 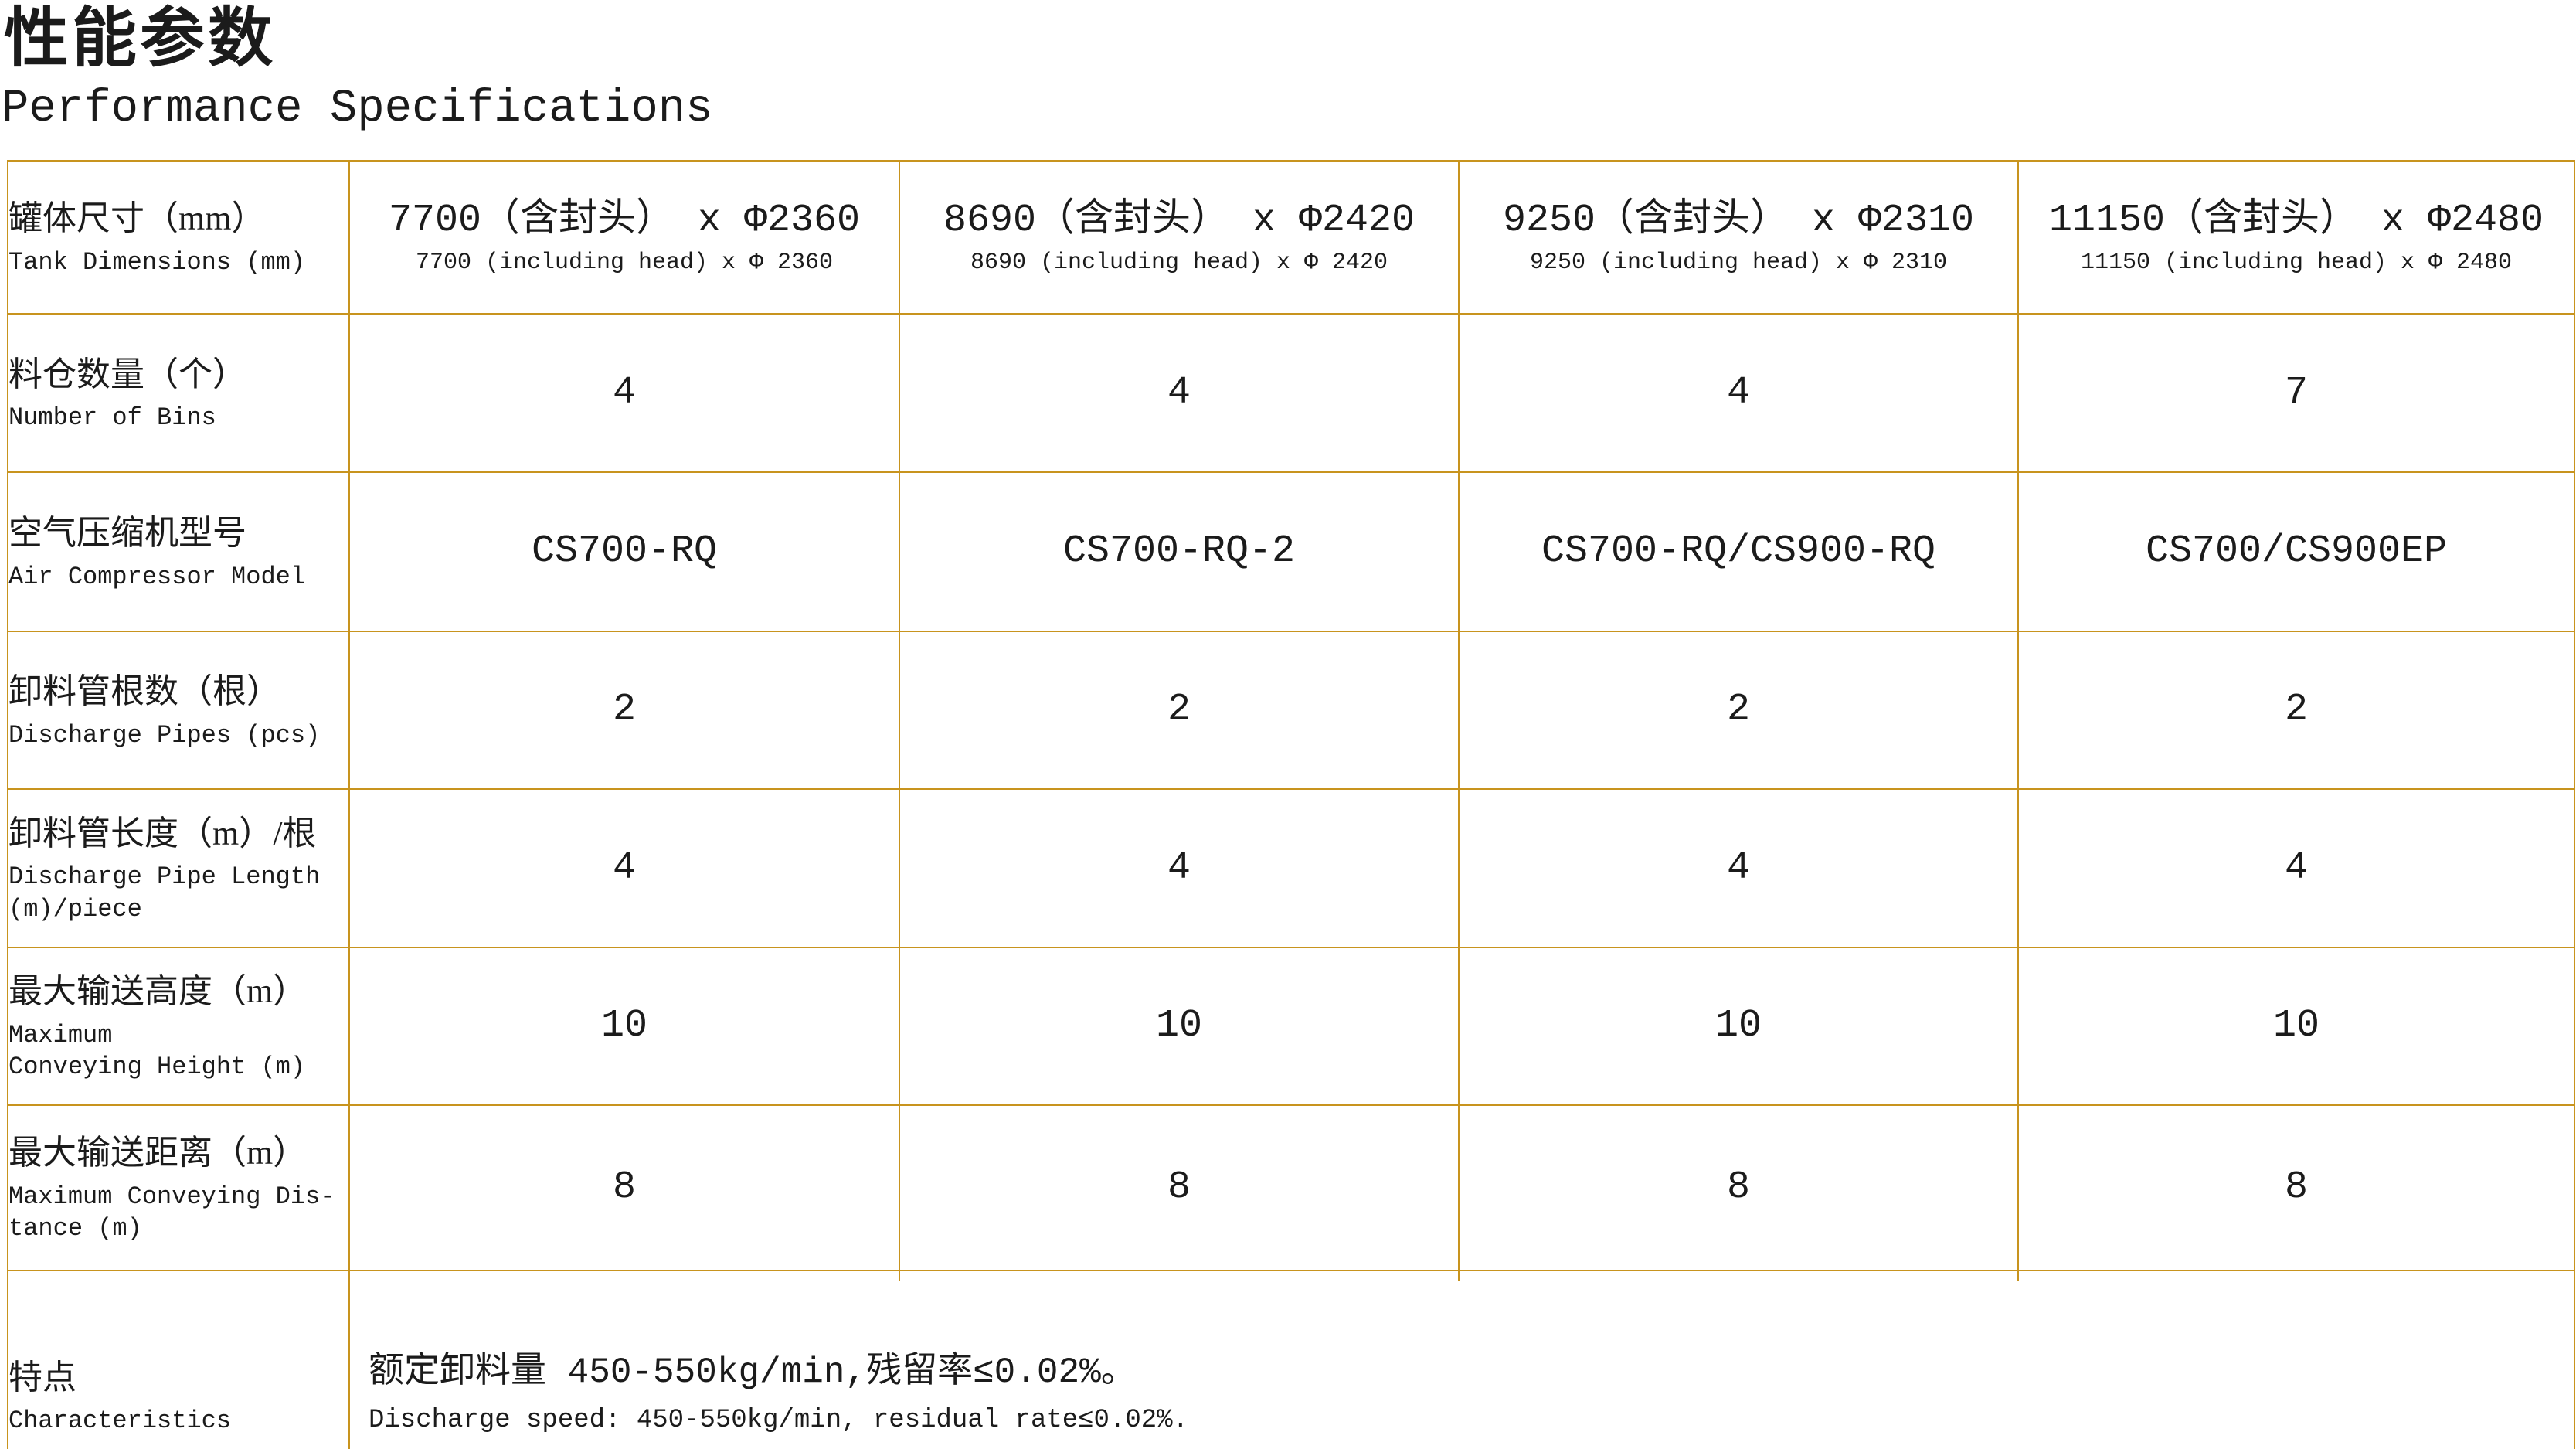 I want to click on cell-bins-3: 4, so click(x=1738, y=392).